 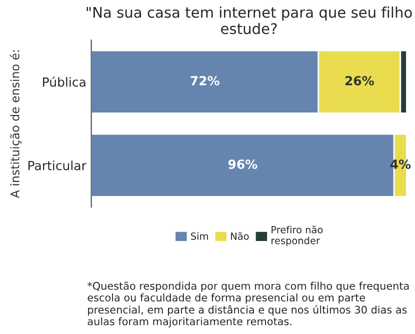 What do you see at coordinates (57, 165) in the screenshot?
I see `y-tick-label: Particular` at bounding box center [57, 165].